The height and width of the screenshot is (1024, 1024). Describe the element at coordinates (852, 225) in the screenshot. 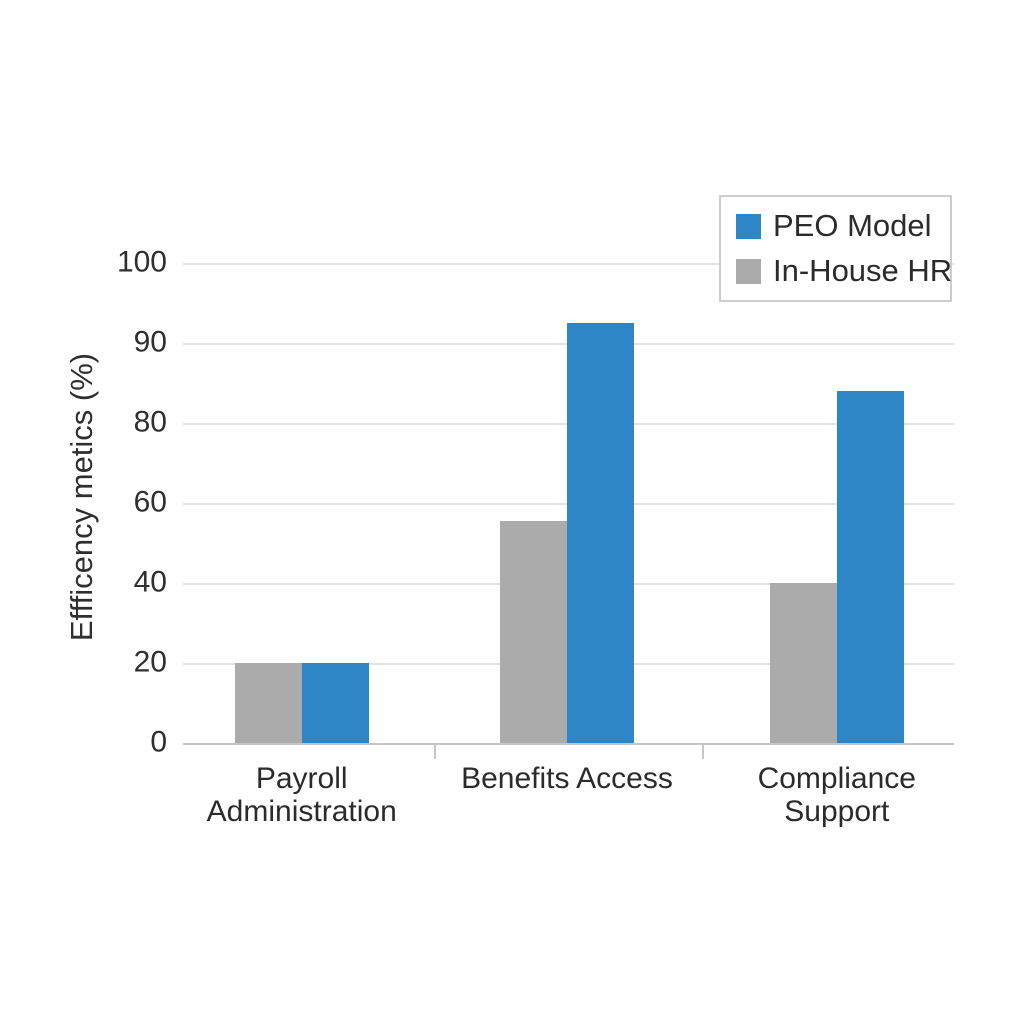

I see `legend-label: PEO Model` at that location.